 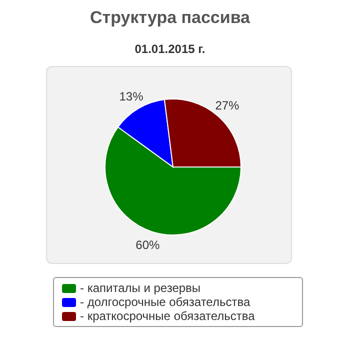 I want to click on data-label: 27%, so click(x=227, y=105).